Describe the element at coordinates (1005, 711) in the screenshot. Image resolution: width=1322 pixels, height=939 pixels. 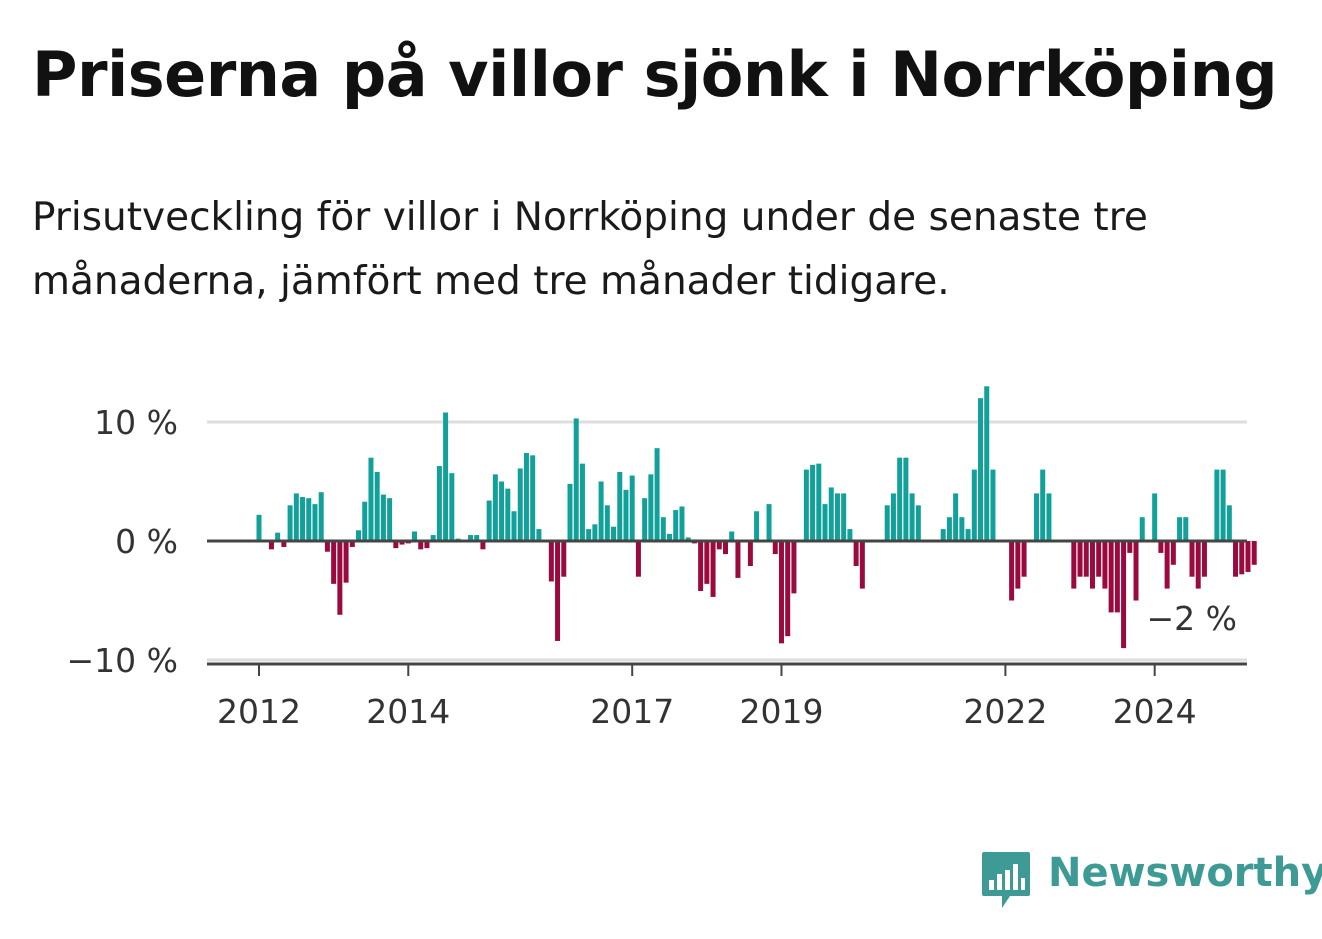
I see `x-tick-label: 2022` at that location.